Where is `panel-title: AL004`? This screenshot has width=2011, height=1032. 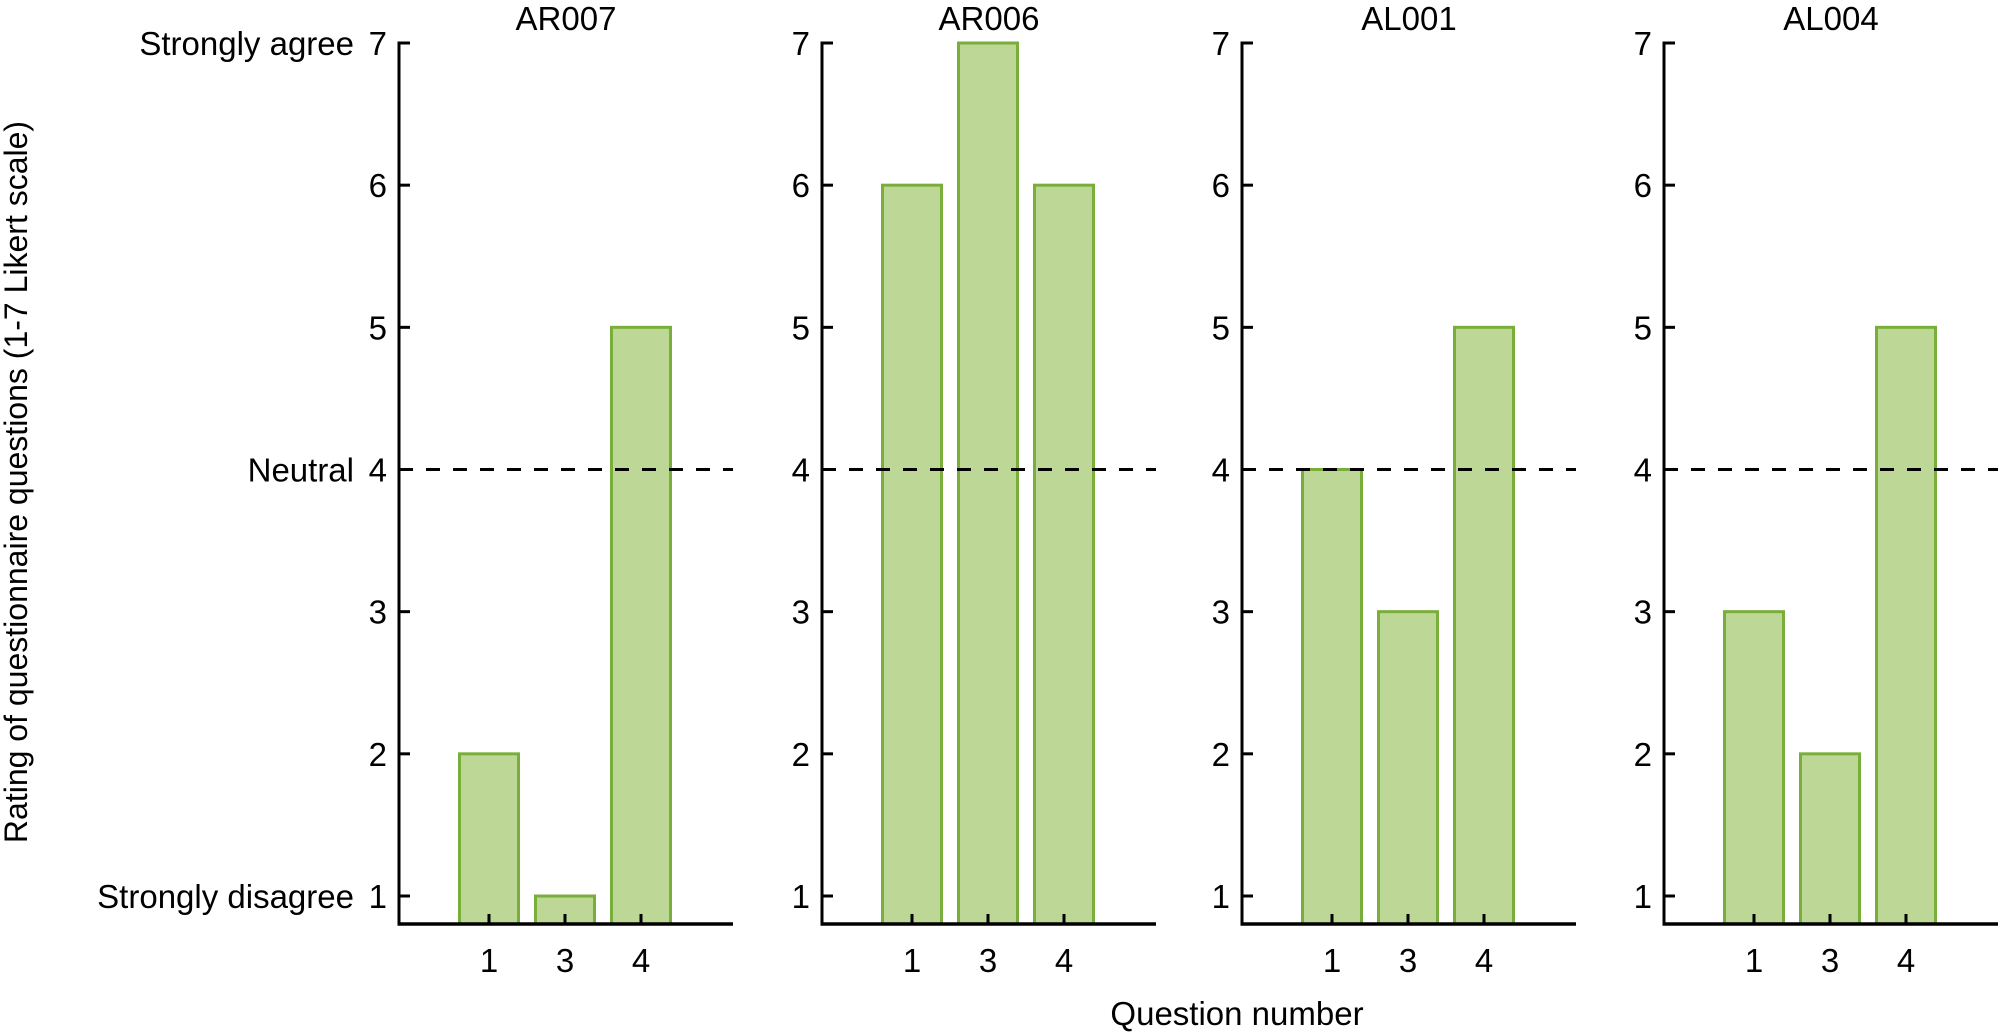
panel-title: AL004 is located at coordinates (1830, 18).